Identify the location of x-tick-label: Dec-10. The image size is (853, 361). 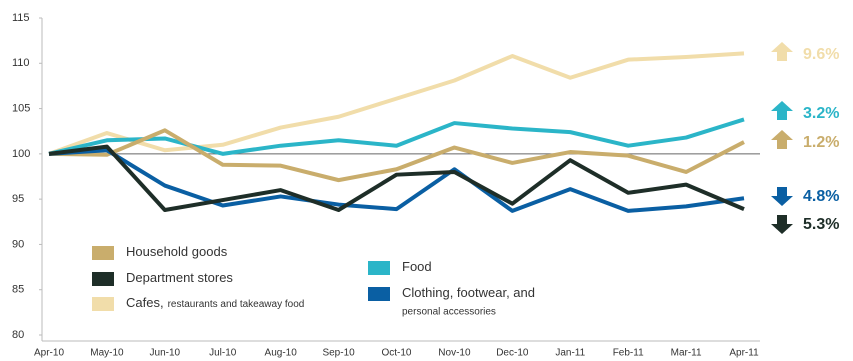
(512, 353).